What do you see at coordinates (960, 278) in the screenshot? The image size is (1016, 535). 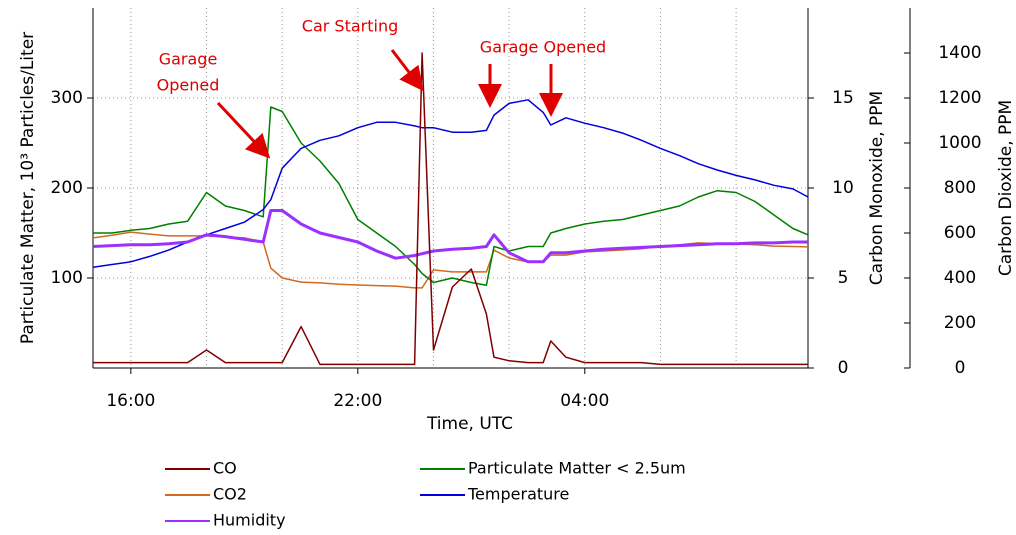 I see `y3-tick-label: 400` at bounding box center [960, 278].